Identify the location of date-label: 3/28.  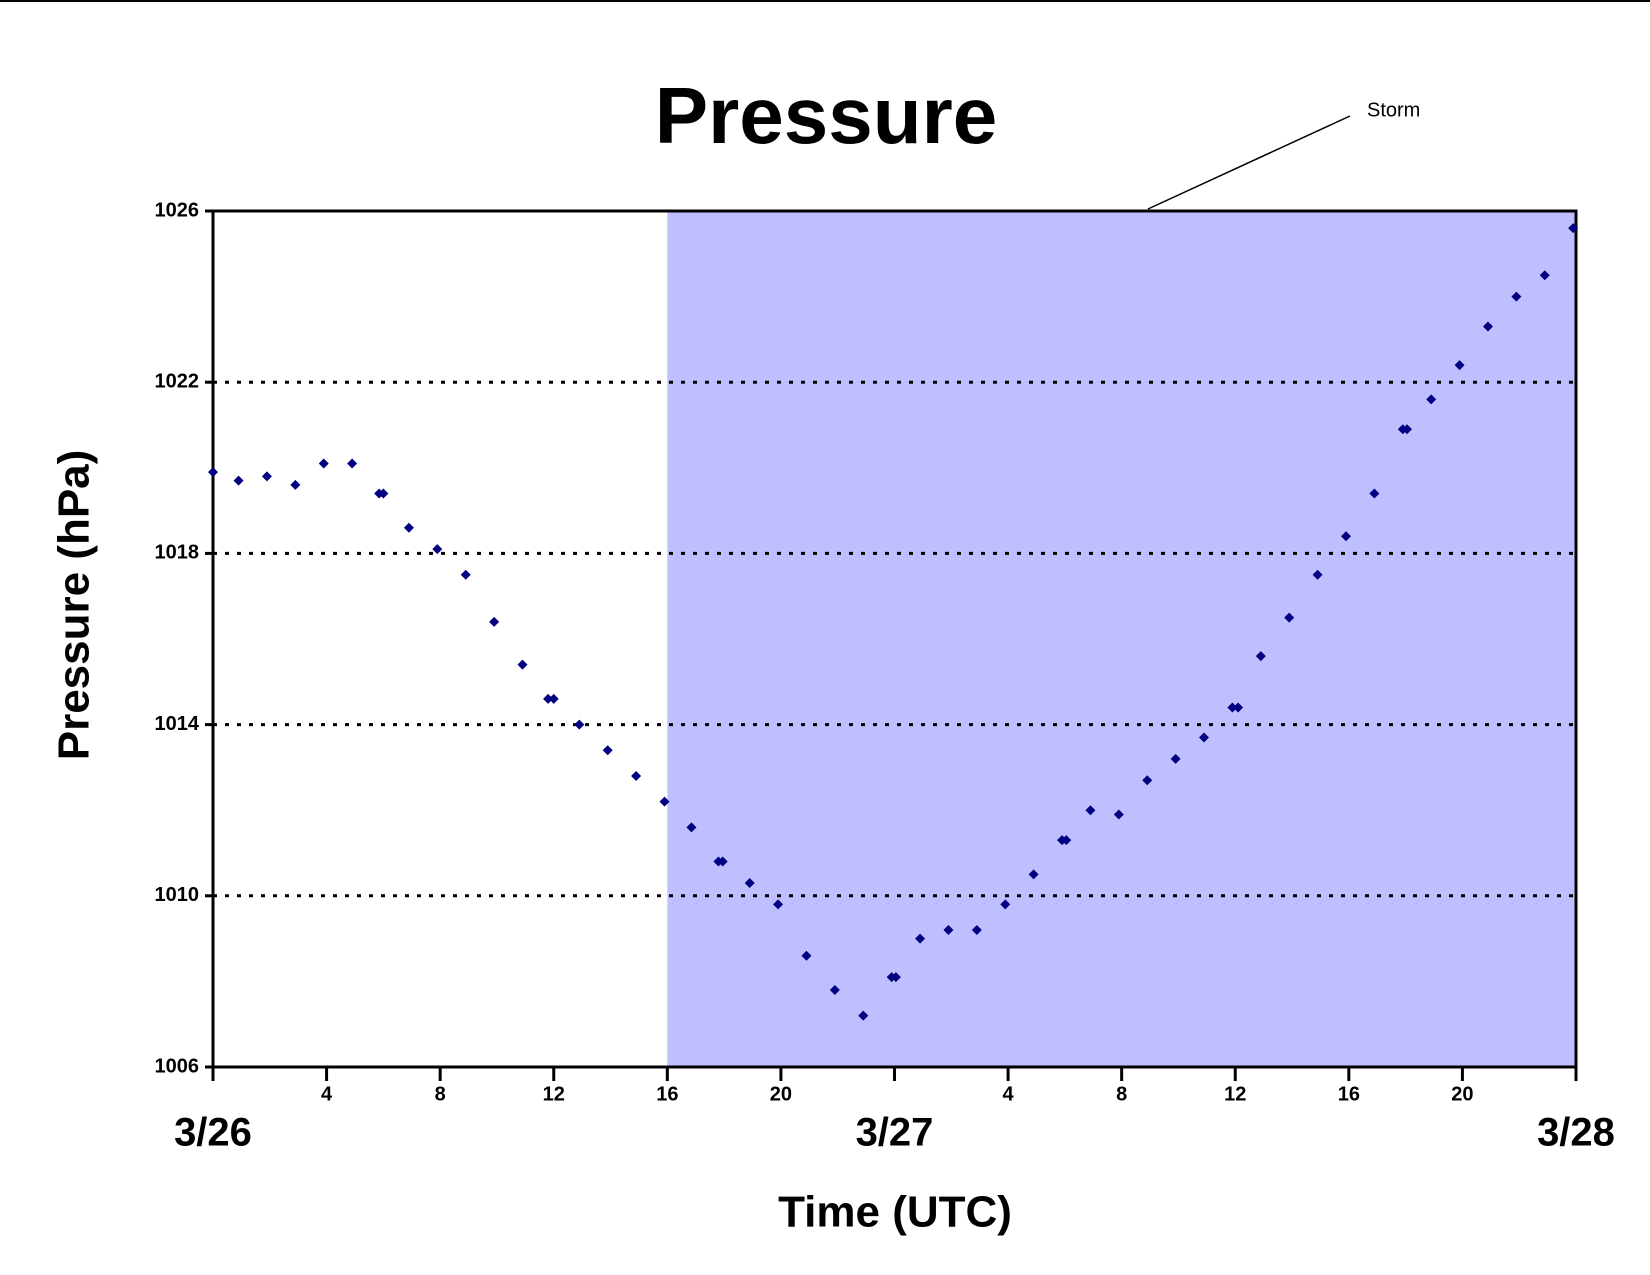
(1576, 1133).